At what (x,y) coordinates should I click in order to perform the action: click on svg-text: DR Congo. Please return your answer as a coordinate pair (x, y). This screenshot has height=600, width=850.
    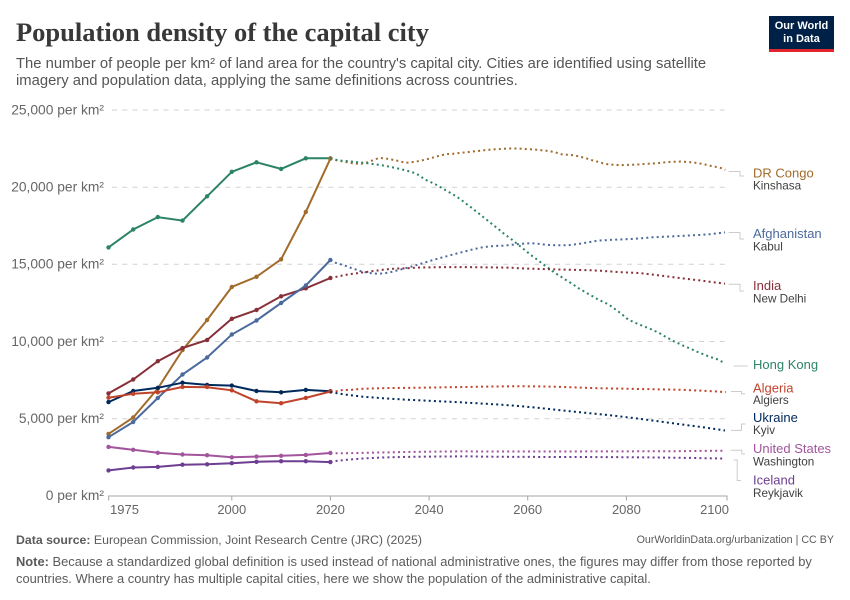
    Looking at the image, I should click on (783, 172).